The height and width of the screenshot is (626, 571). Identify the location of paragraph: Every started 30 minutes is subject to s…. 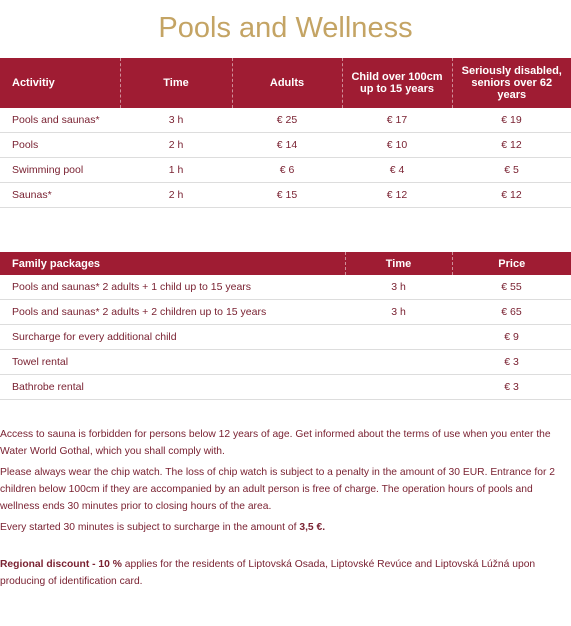
(282, 527).